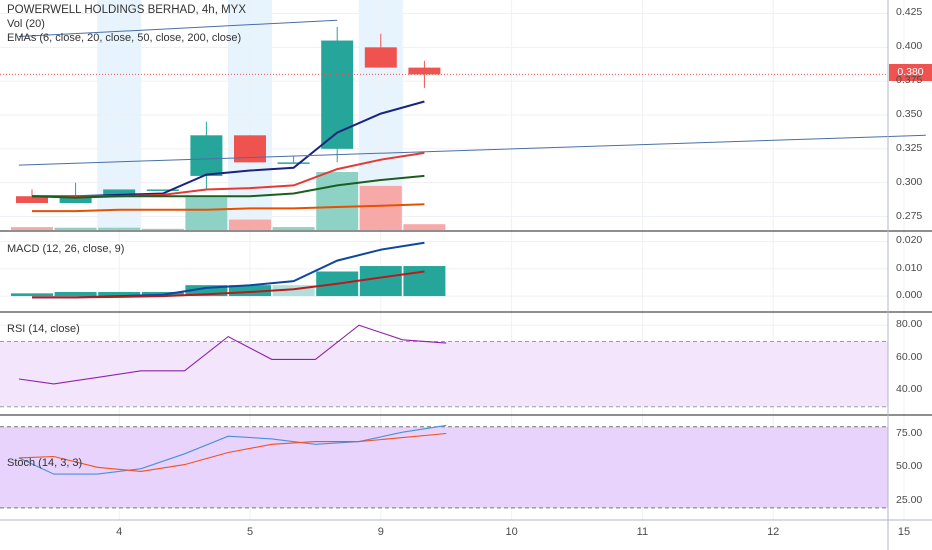 This screenshot has width=932, height=550. What do you see at coordinates (909, 114) in the screenshot?
I see `price-tick-label: 0.350` at bounding box center [909, 114].